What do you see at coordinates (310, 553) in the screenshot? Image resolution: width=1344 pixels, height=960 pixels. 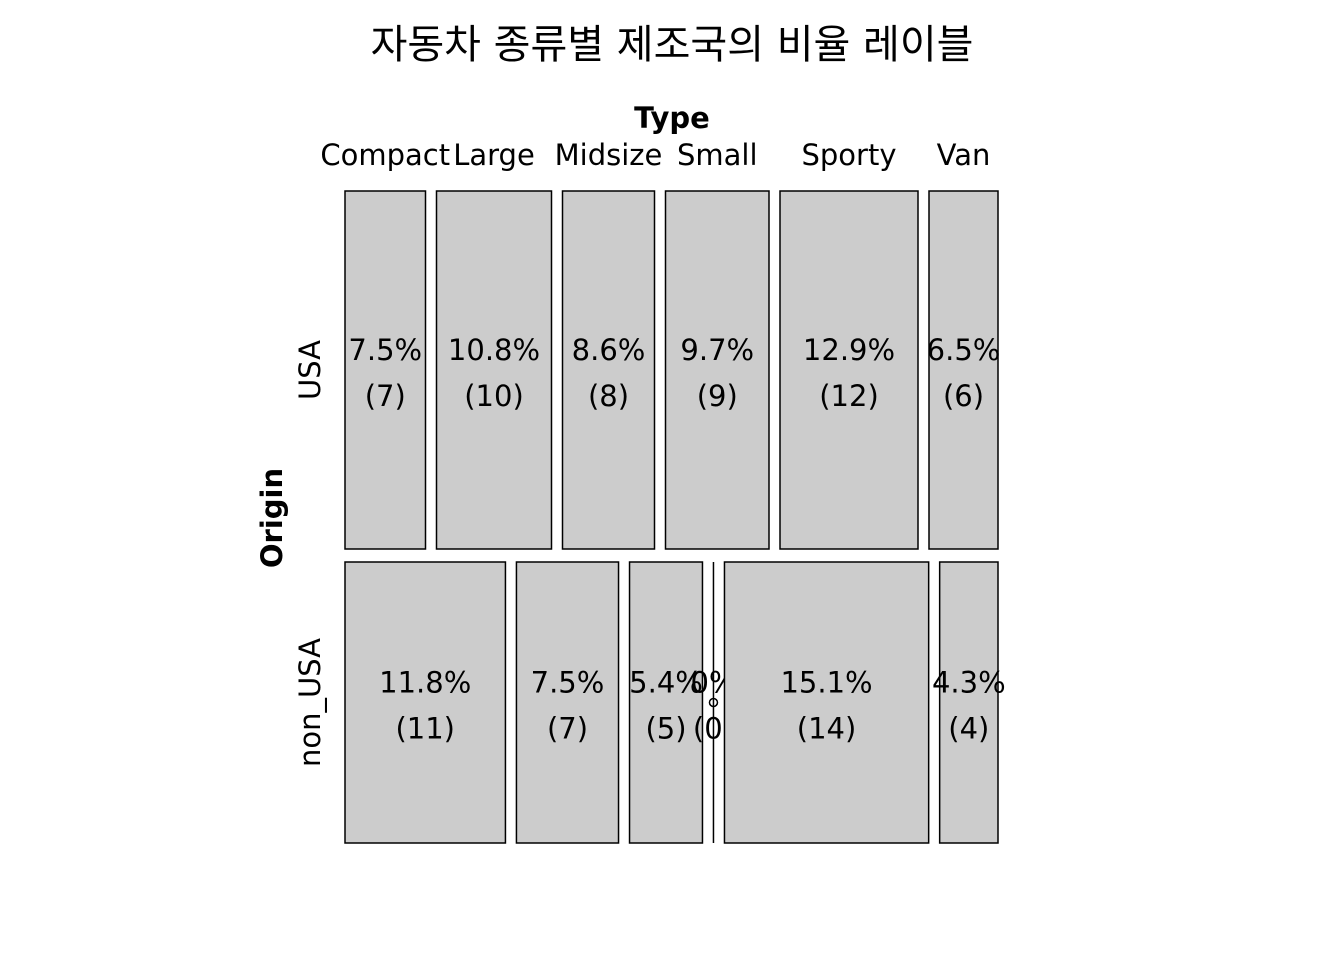 I see `origin-level-labels: USA non_USA` at bounding box center [310, 553].